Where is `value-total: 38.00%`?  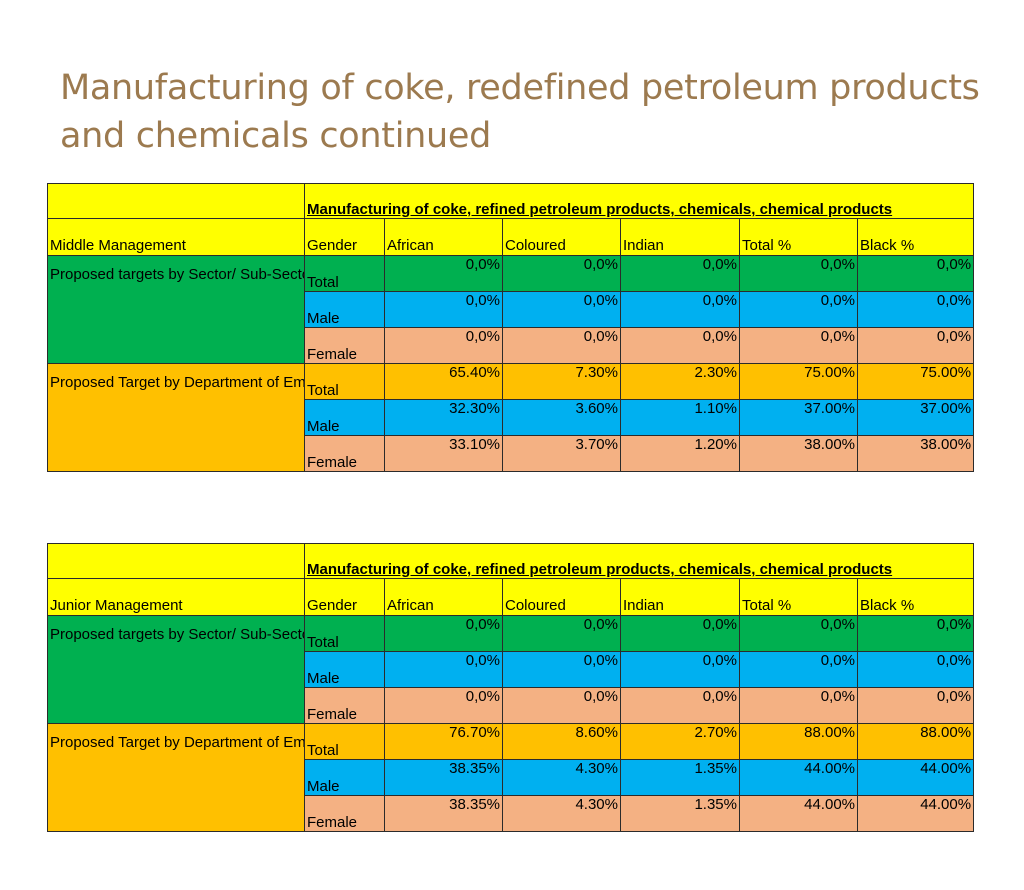
value-total: 38.00% is located at coordinates (798, 453).